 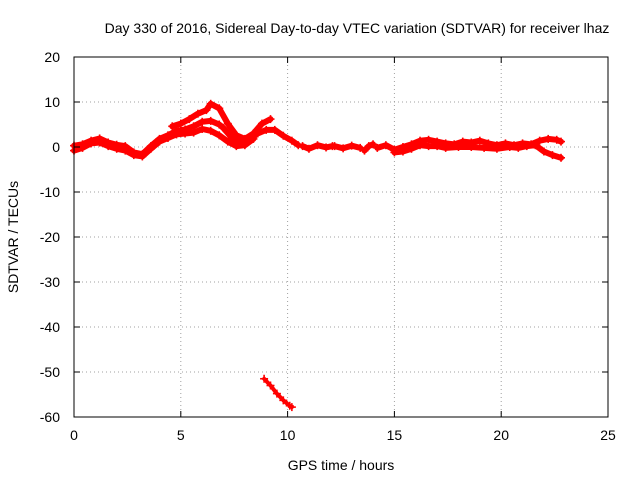 What do you see at coordinates (50, 237) in the screenshot?
I see `y-tick-label: -20` at bounding box center [50, 237].